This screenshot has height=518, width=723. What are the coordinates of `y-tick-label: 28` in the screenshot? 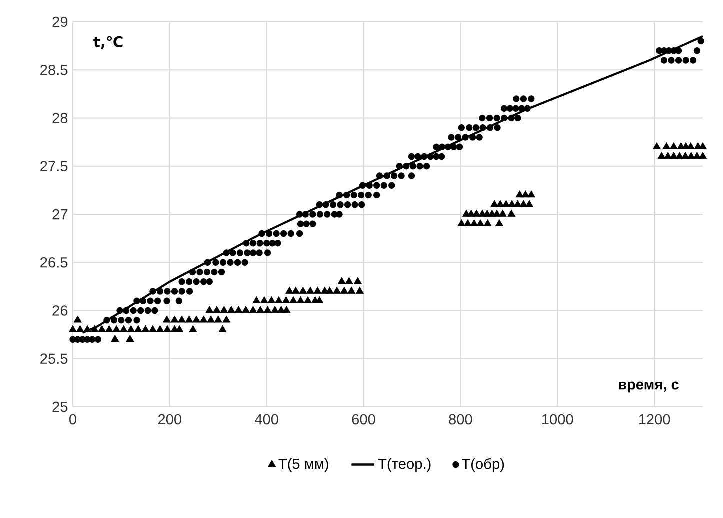 It's located at (60, 118).